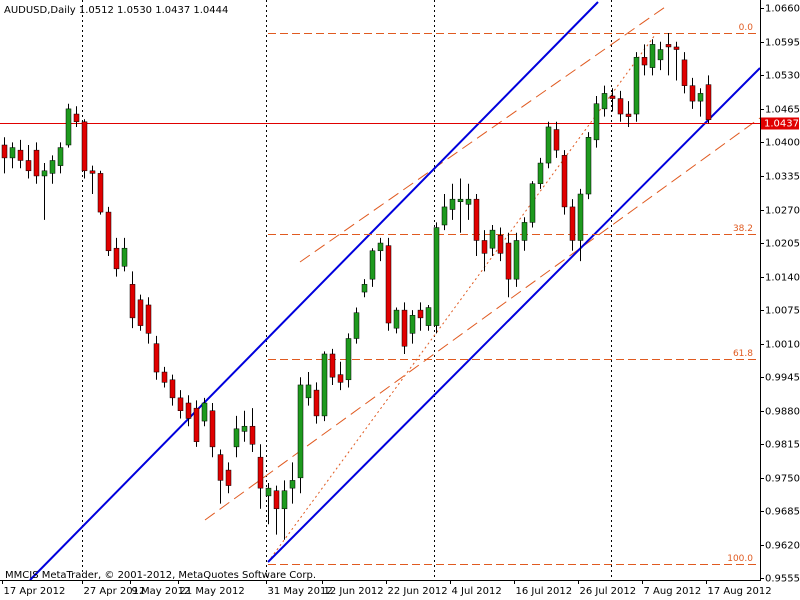 This screenshot has width=800, height=600. Describe the element at coordinates (418, 591) in the screenshot. I see `x-tick-label: 22 Jun 2012` at that location.